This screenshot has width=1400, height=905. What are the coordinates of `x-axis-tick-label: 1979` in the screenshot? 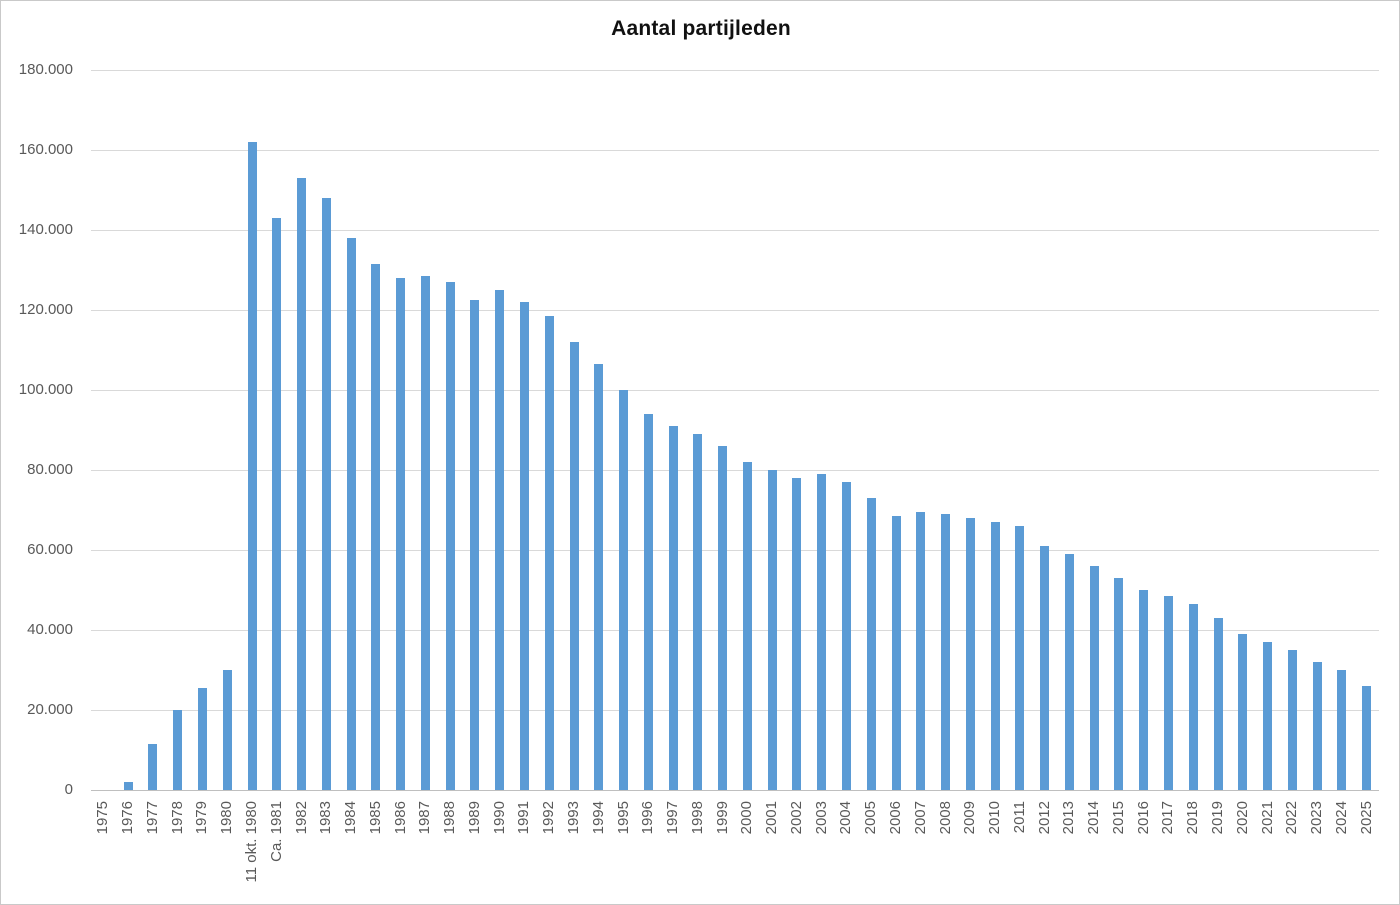 It's located at (202, 818).